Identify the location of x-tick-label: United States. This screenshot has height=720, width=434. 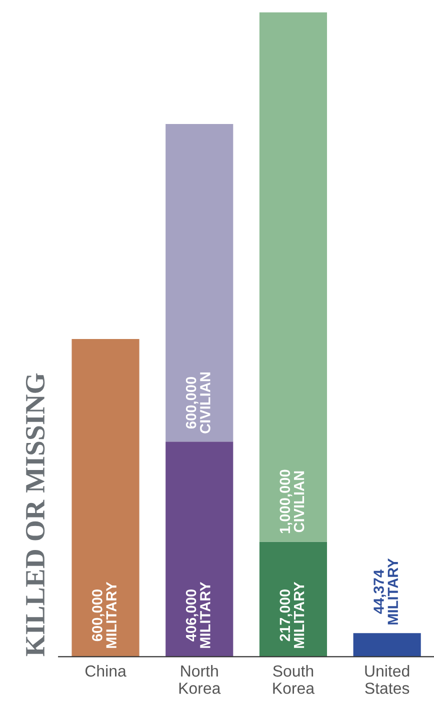
(387, 679).